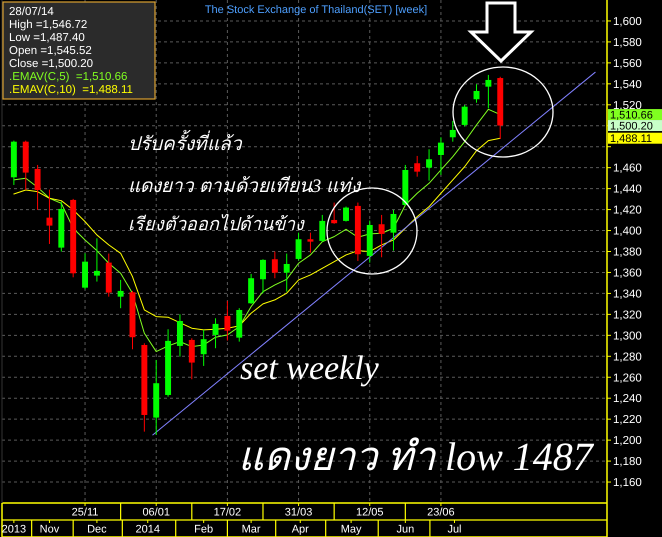 This screenshot has height=537, width=662. Describe the element at coordinates (627, 64) in the screenshot. I see `y-tick-label: 1,560` at that location.